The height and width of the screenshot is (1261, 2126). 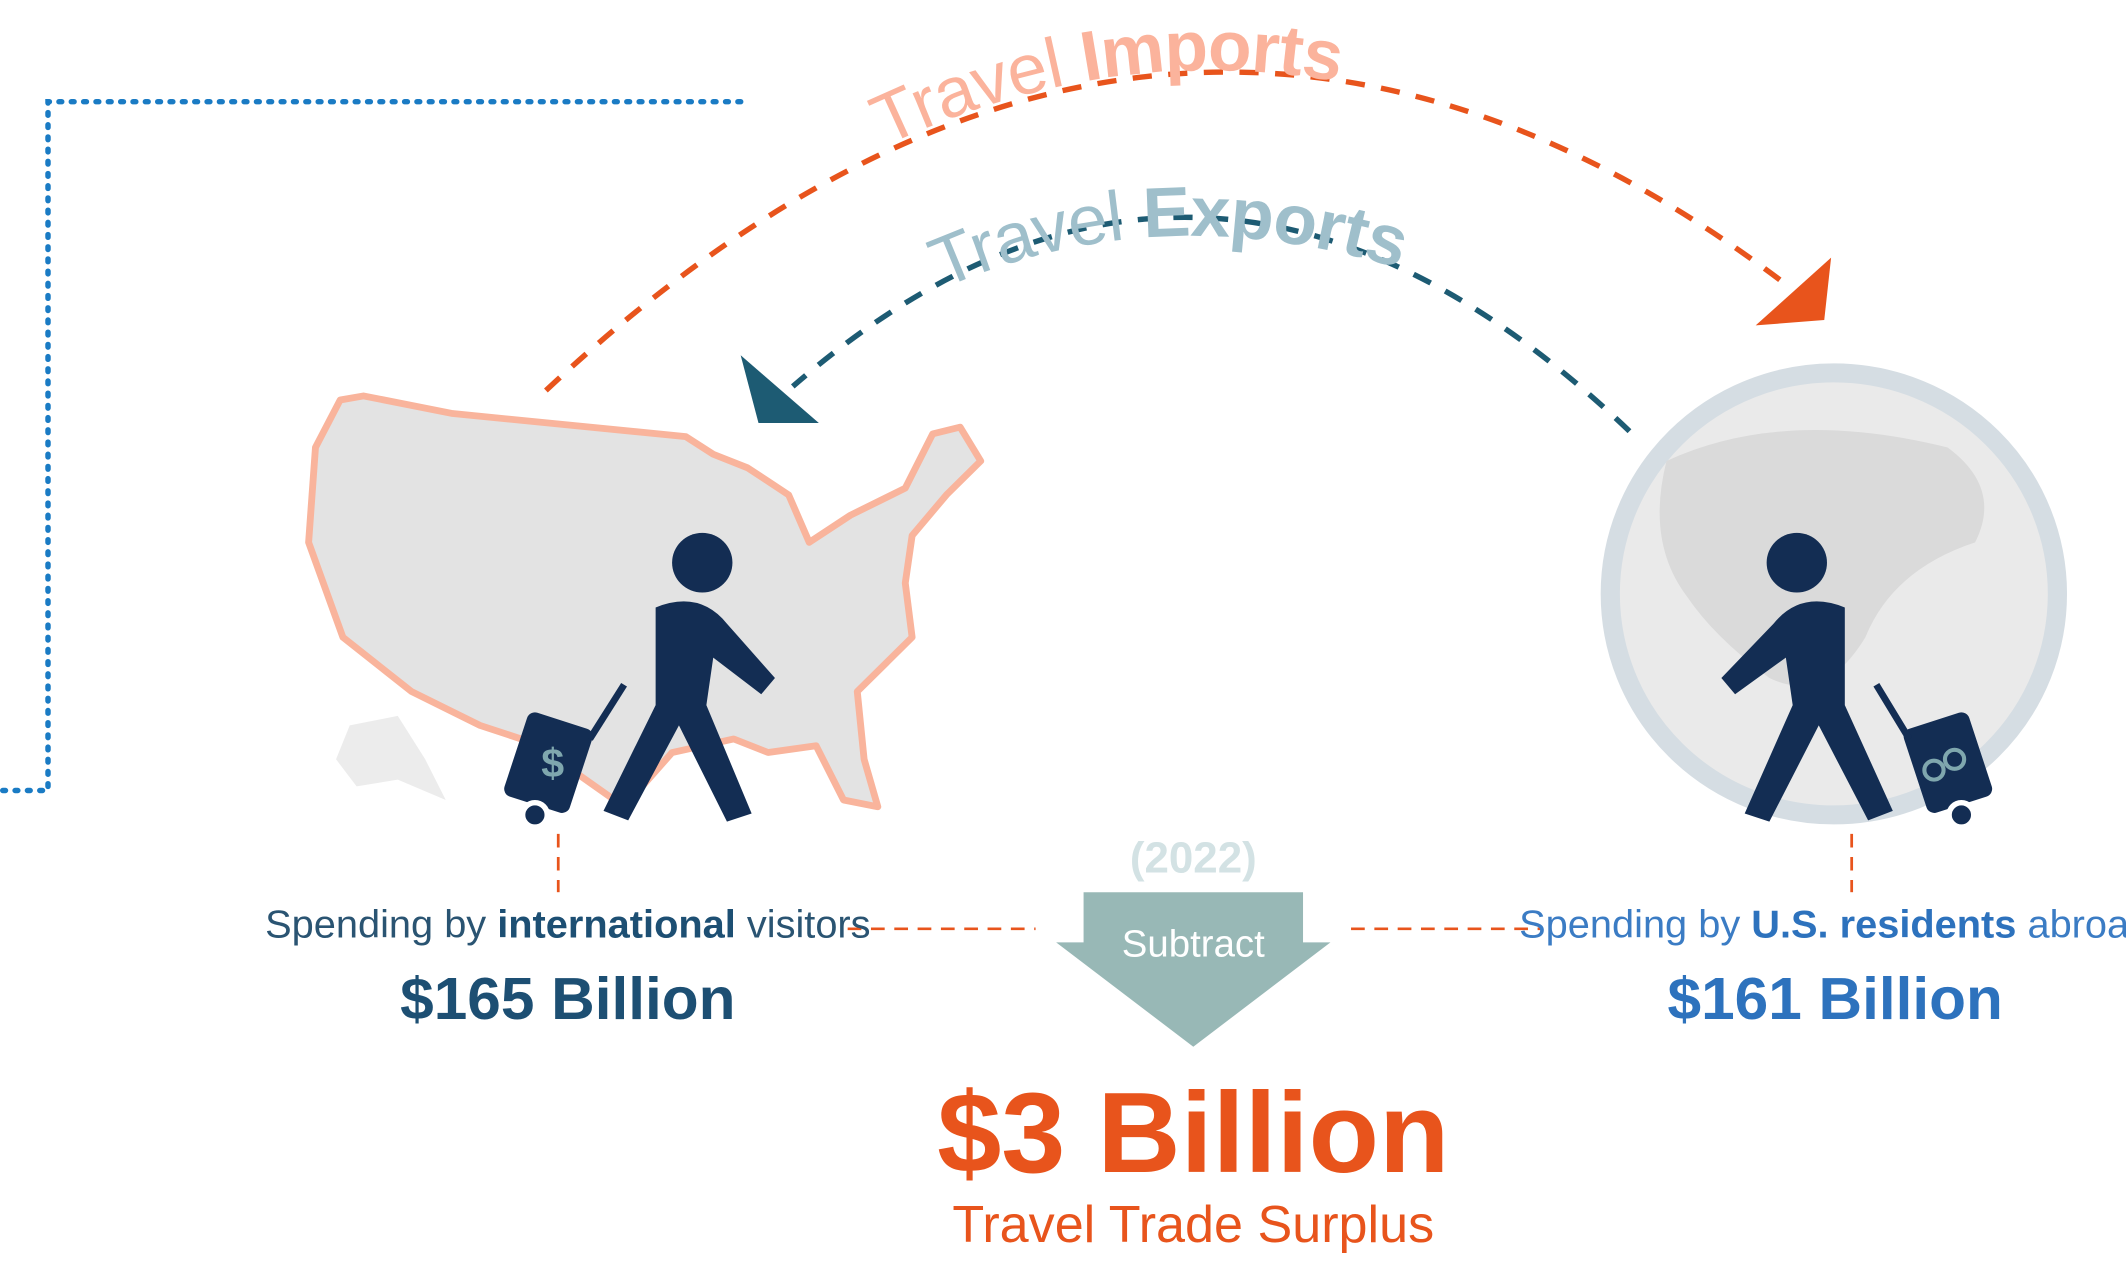 I want to click on subtract-arrow, so click(x=1193, y=969).